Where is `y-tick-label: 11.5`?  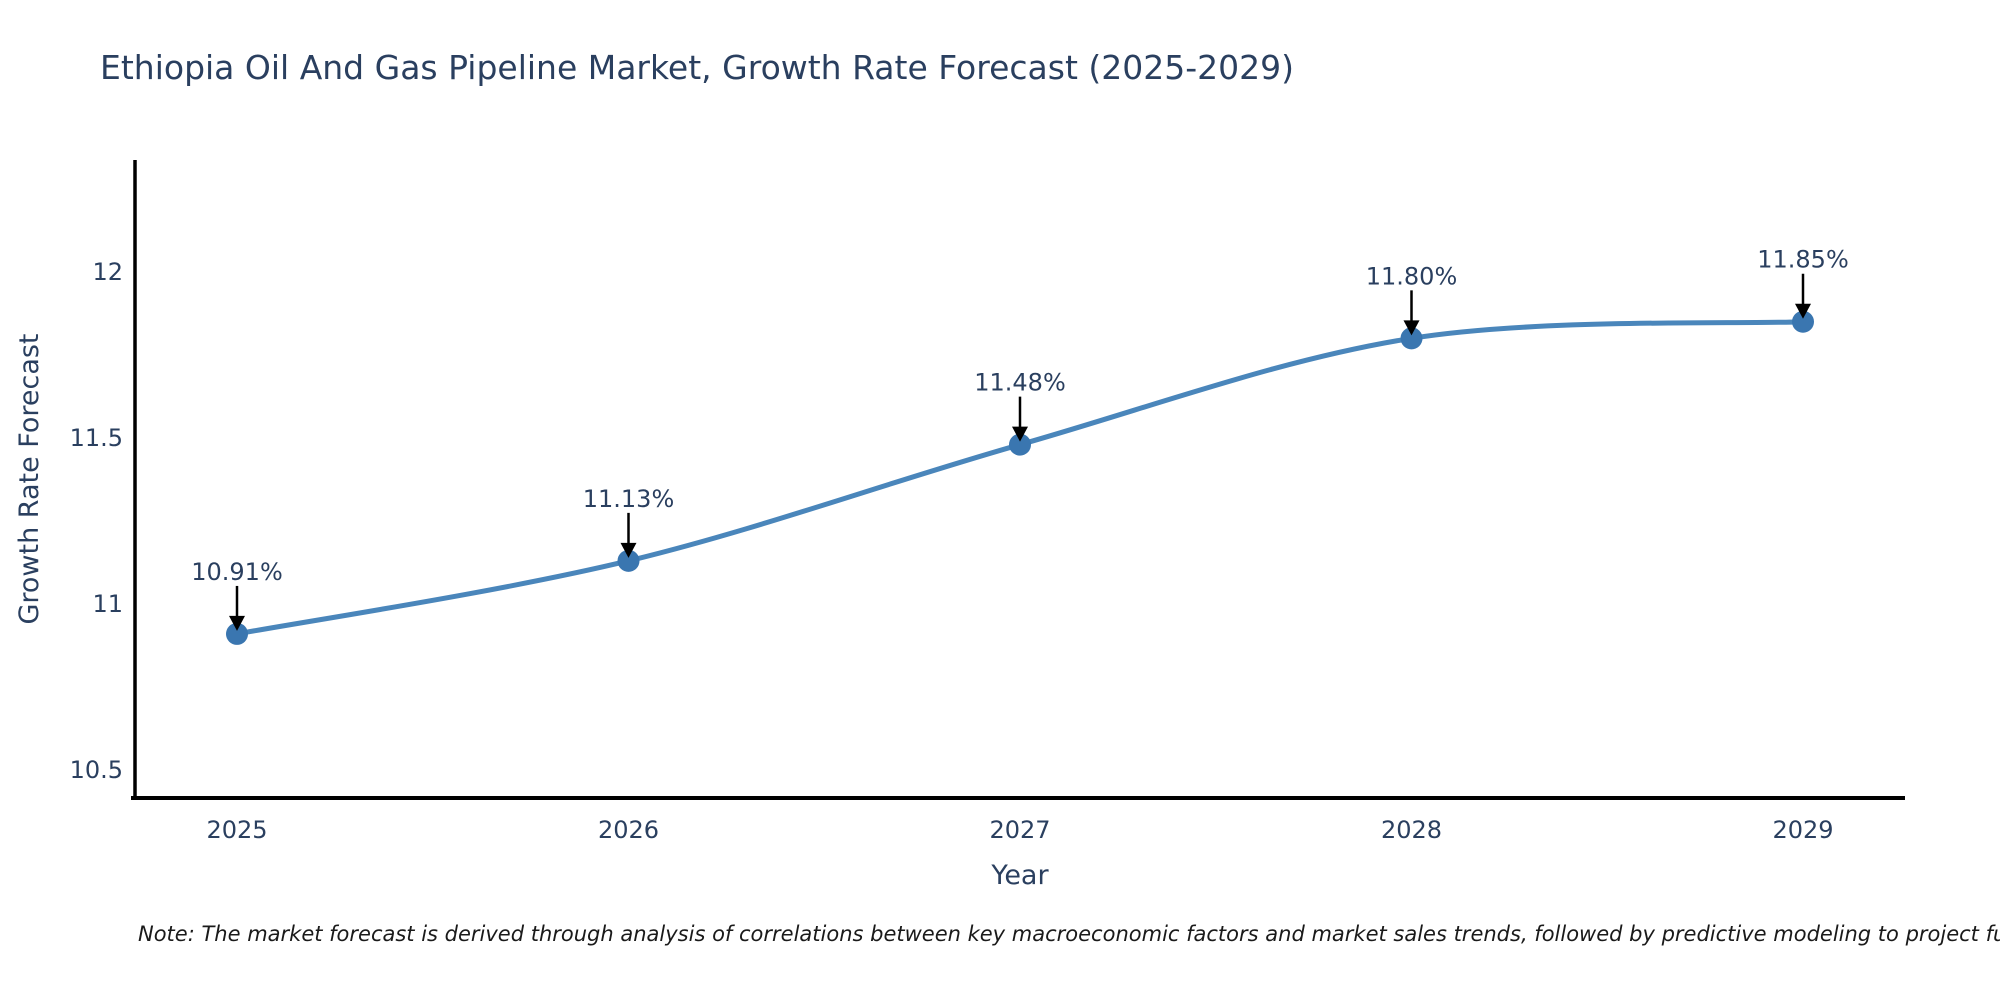 y-tick-label: 11.5 is located at coordinates (96, 438).